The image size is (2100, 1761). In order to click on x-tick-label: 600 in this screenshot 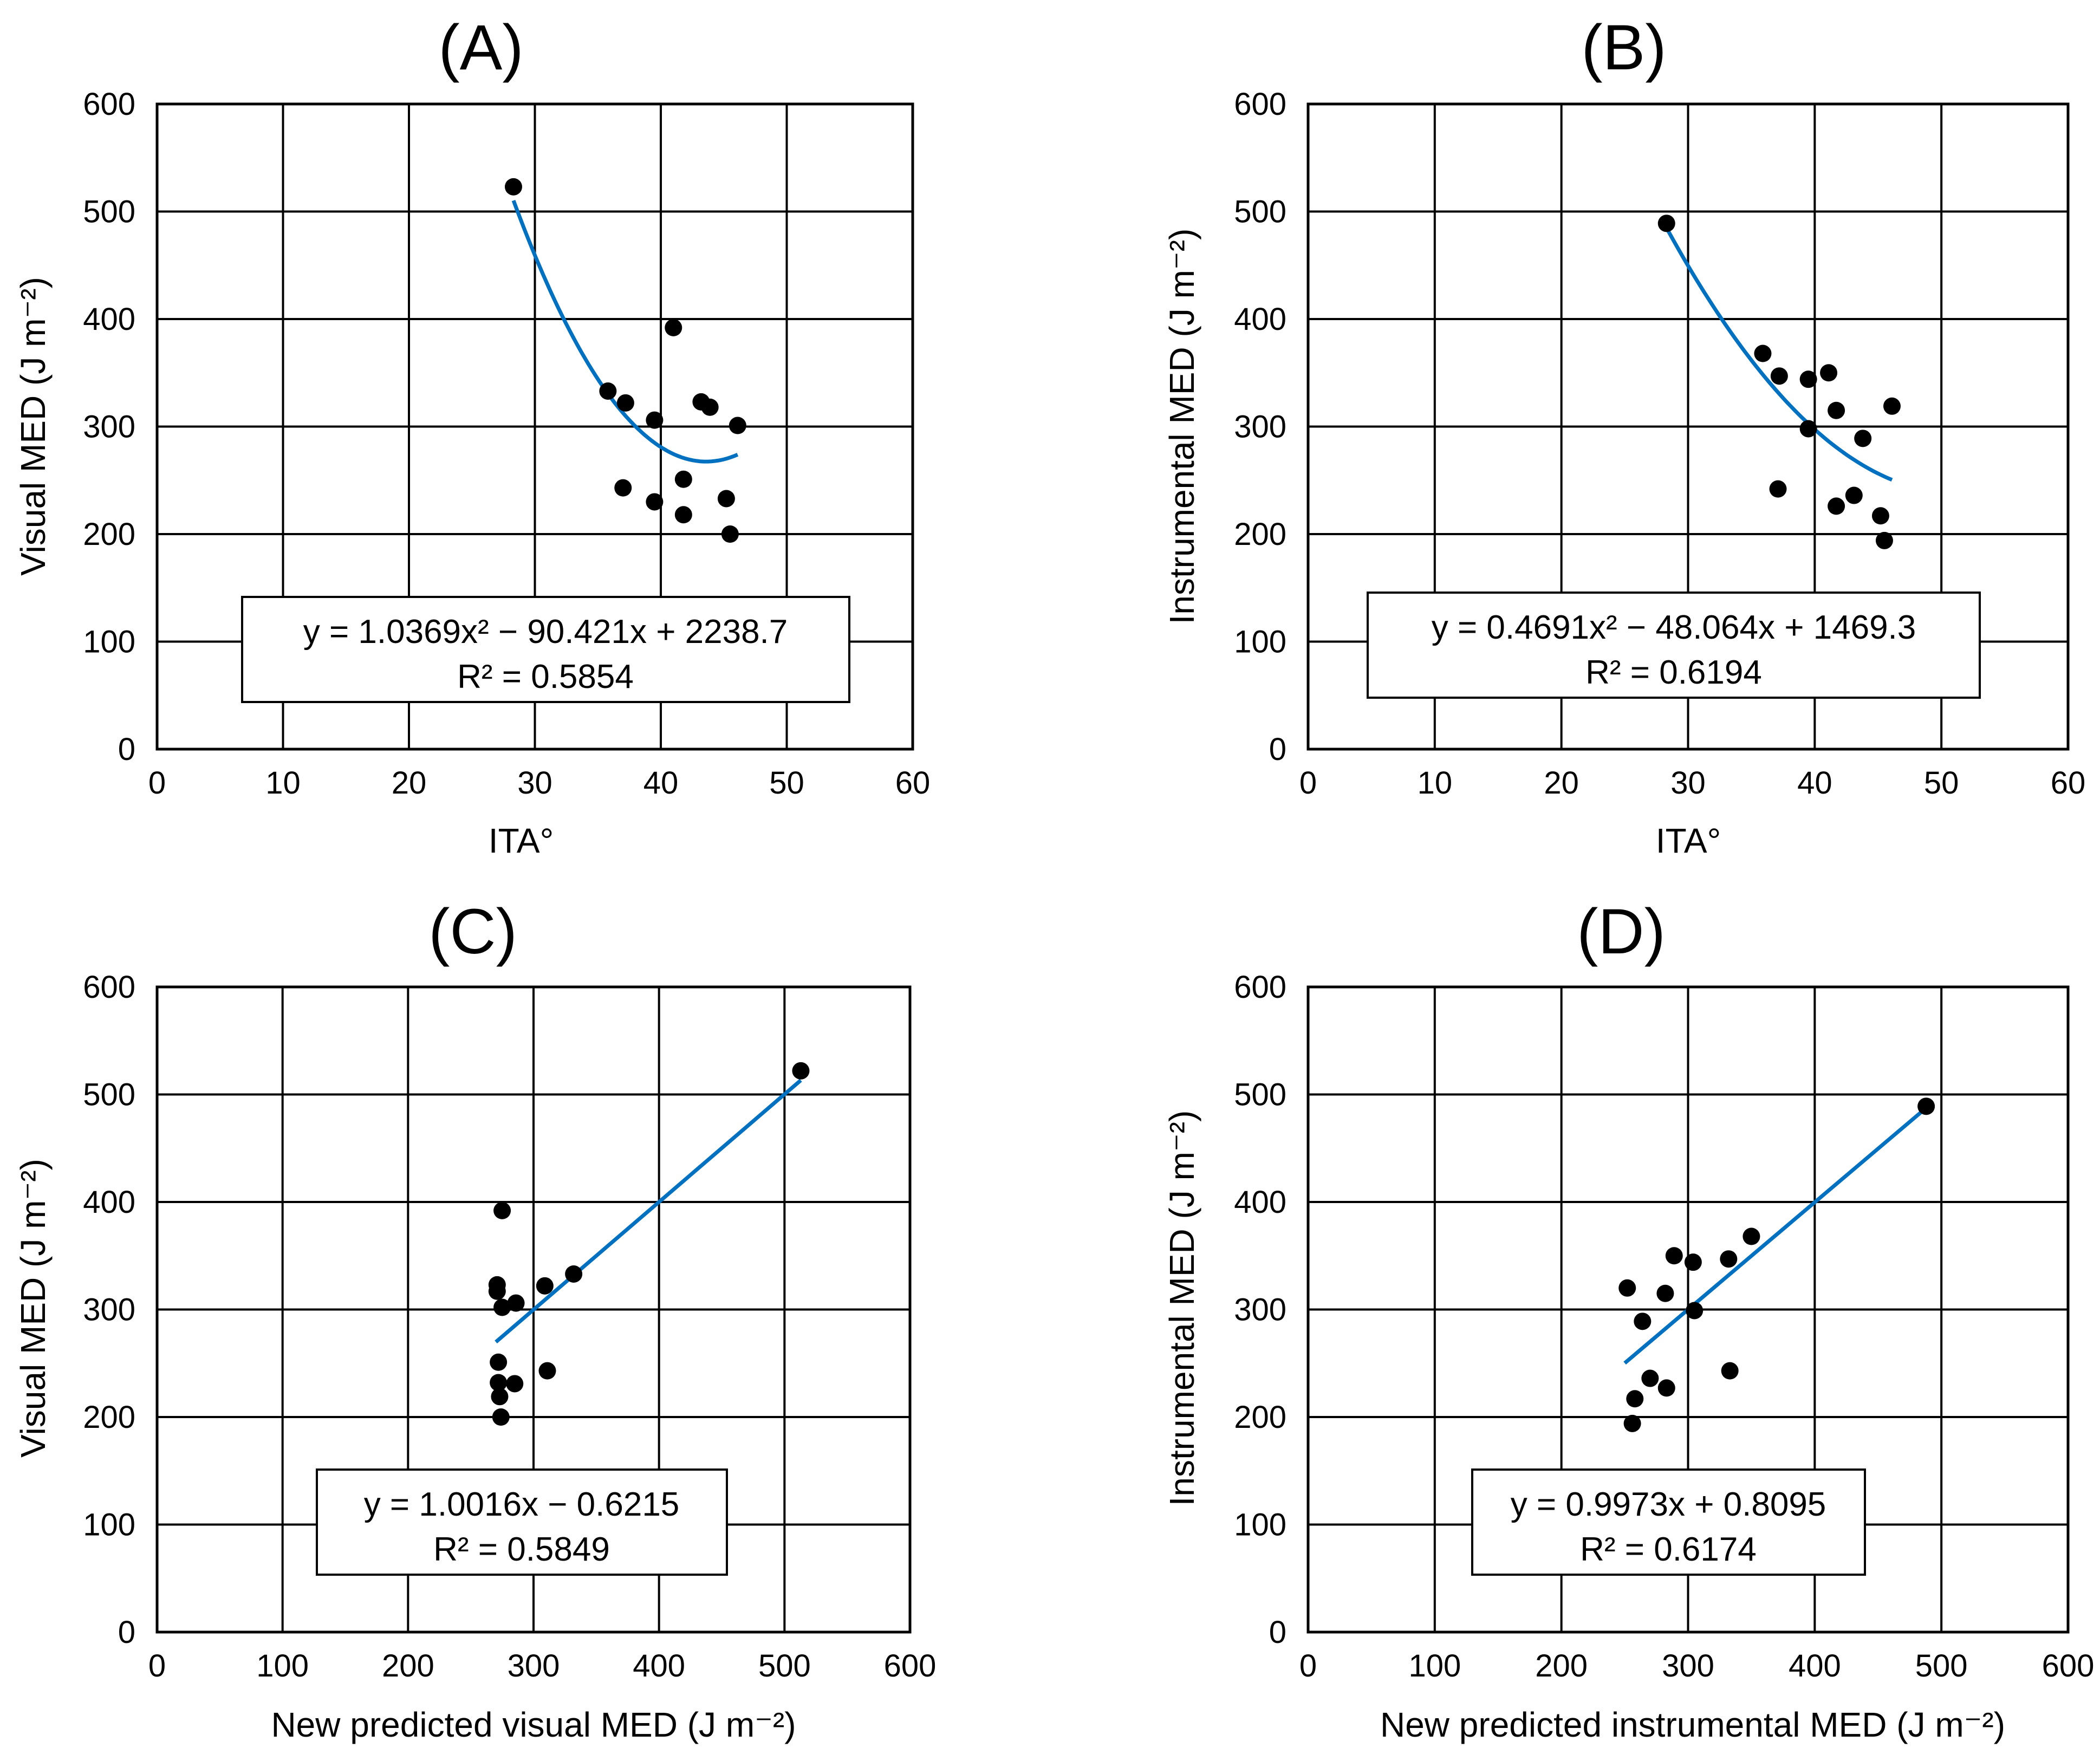, I will do `click(2068, 1666)`.